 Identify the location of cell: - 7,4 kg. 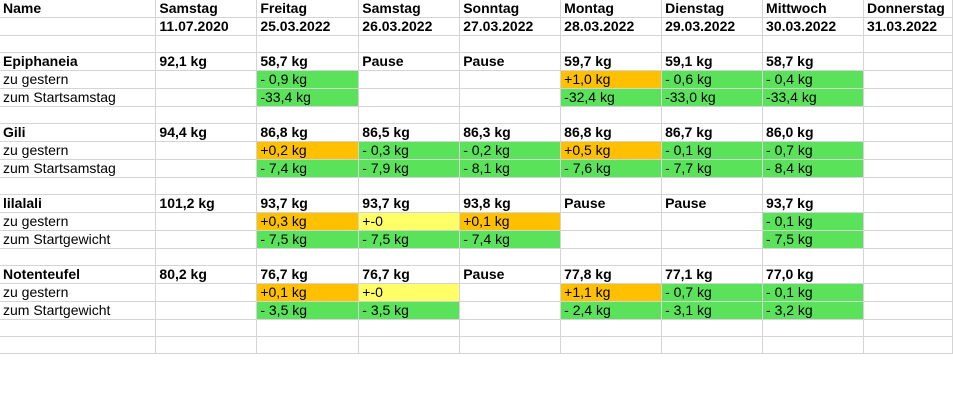
(510, 239).